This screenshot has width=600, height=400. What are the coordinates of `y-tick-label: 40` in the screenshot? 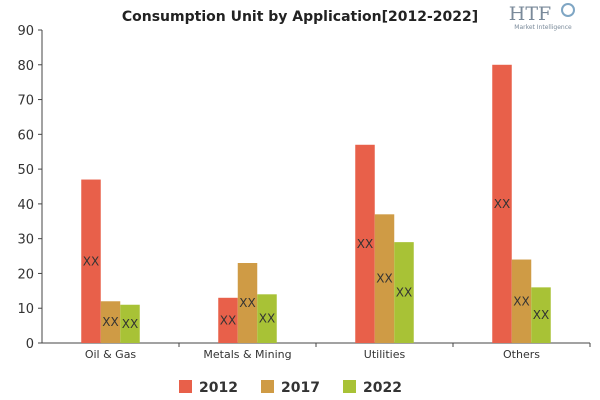 It's located at (25, 205).